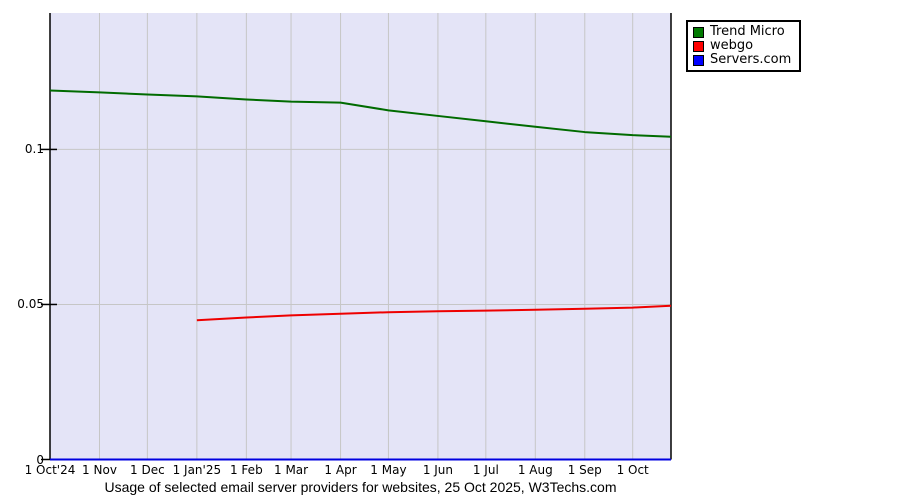 The height and width of the screenshot is (500, 900). I want to click on legend-swatch-servers-com, so click(698, 60).